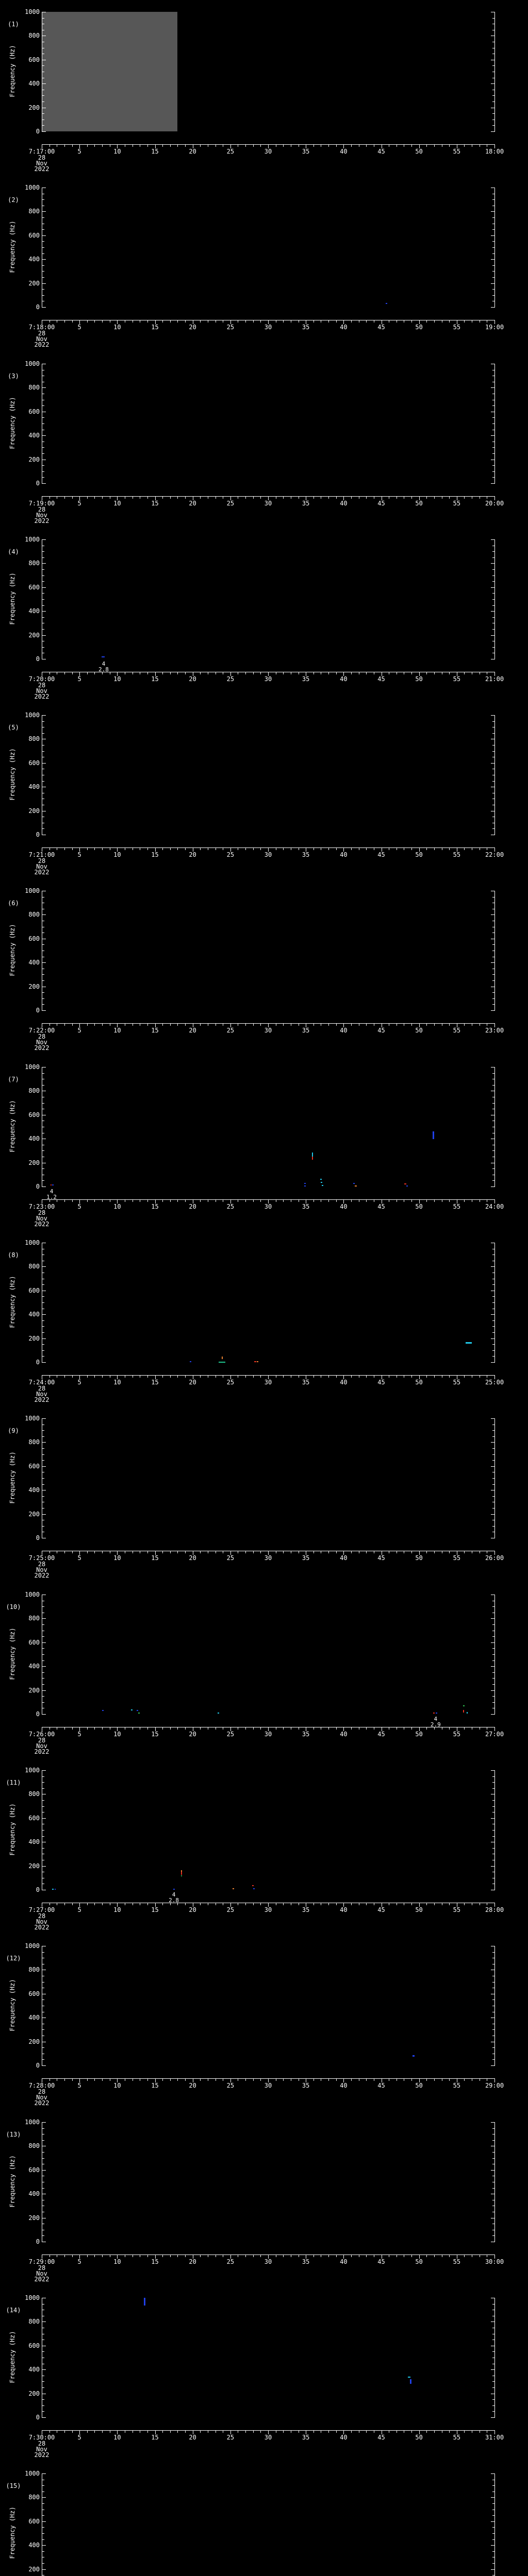 The width and height of the screenshot is (528, 2576). I want to click on panel-index-label: (15), so click(13, 2485).